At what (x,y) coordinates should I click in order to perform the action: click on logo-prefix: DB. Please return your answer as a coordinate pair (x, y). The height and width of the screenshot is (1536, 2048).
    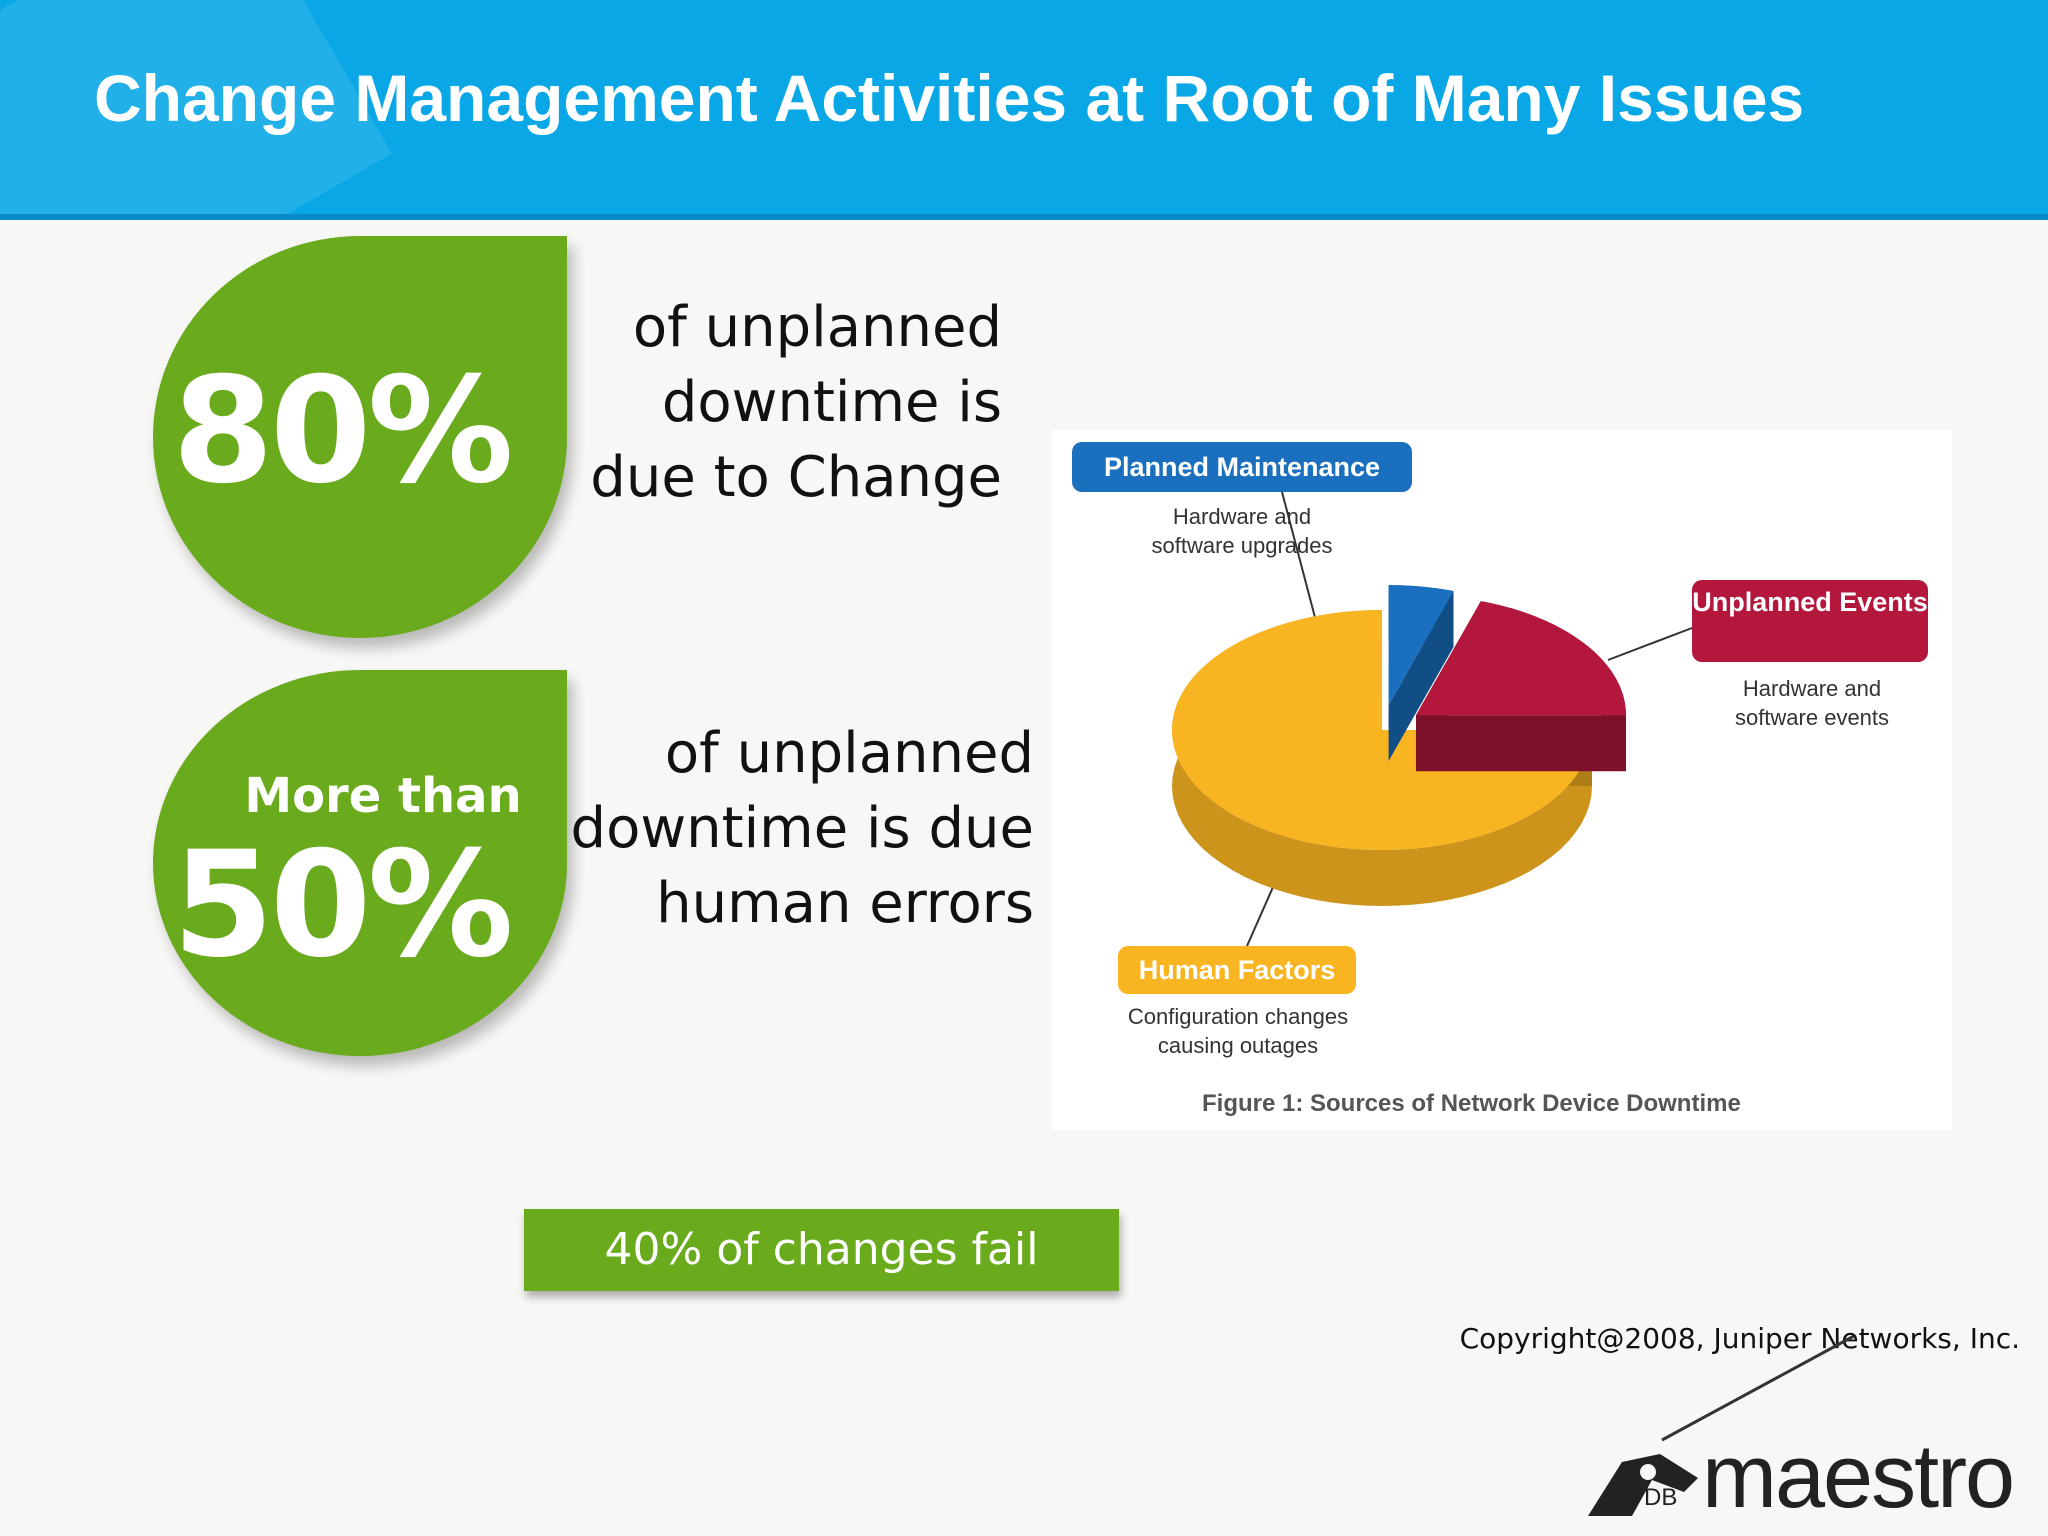
    Looking at the image, I should click on (1661, 1497).